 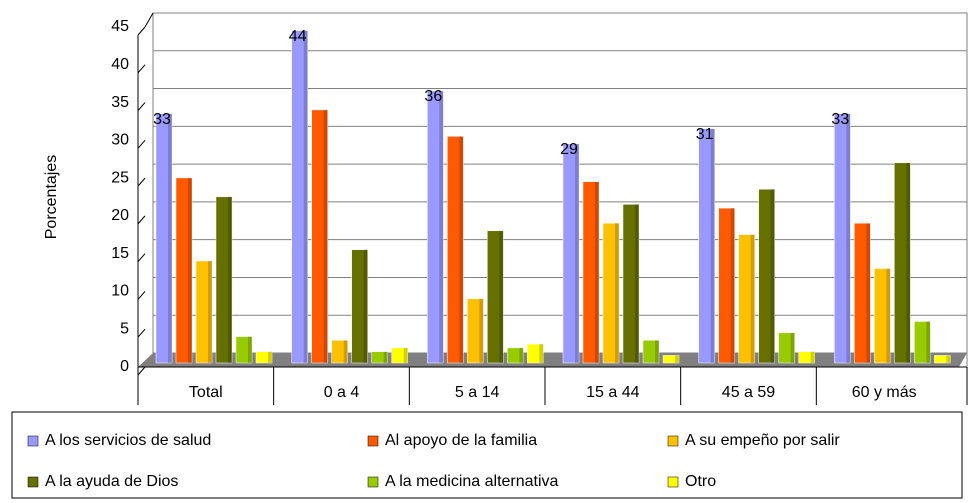 What do you see at coordinates (705, 134) in the screenshot?
I see `data-label: 31` at bounding box center [705, 134].